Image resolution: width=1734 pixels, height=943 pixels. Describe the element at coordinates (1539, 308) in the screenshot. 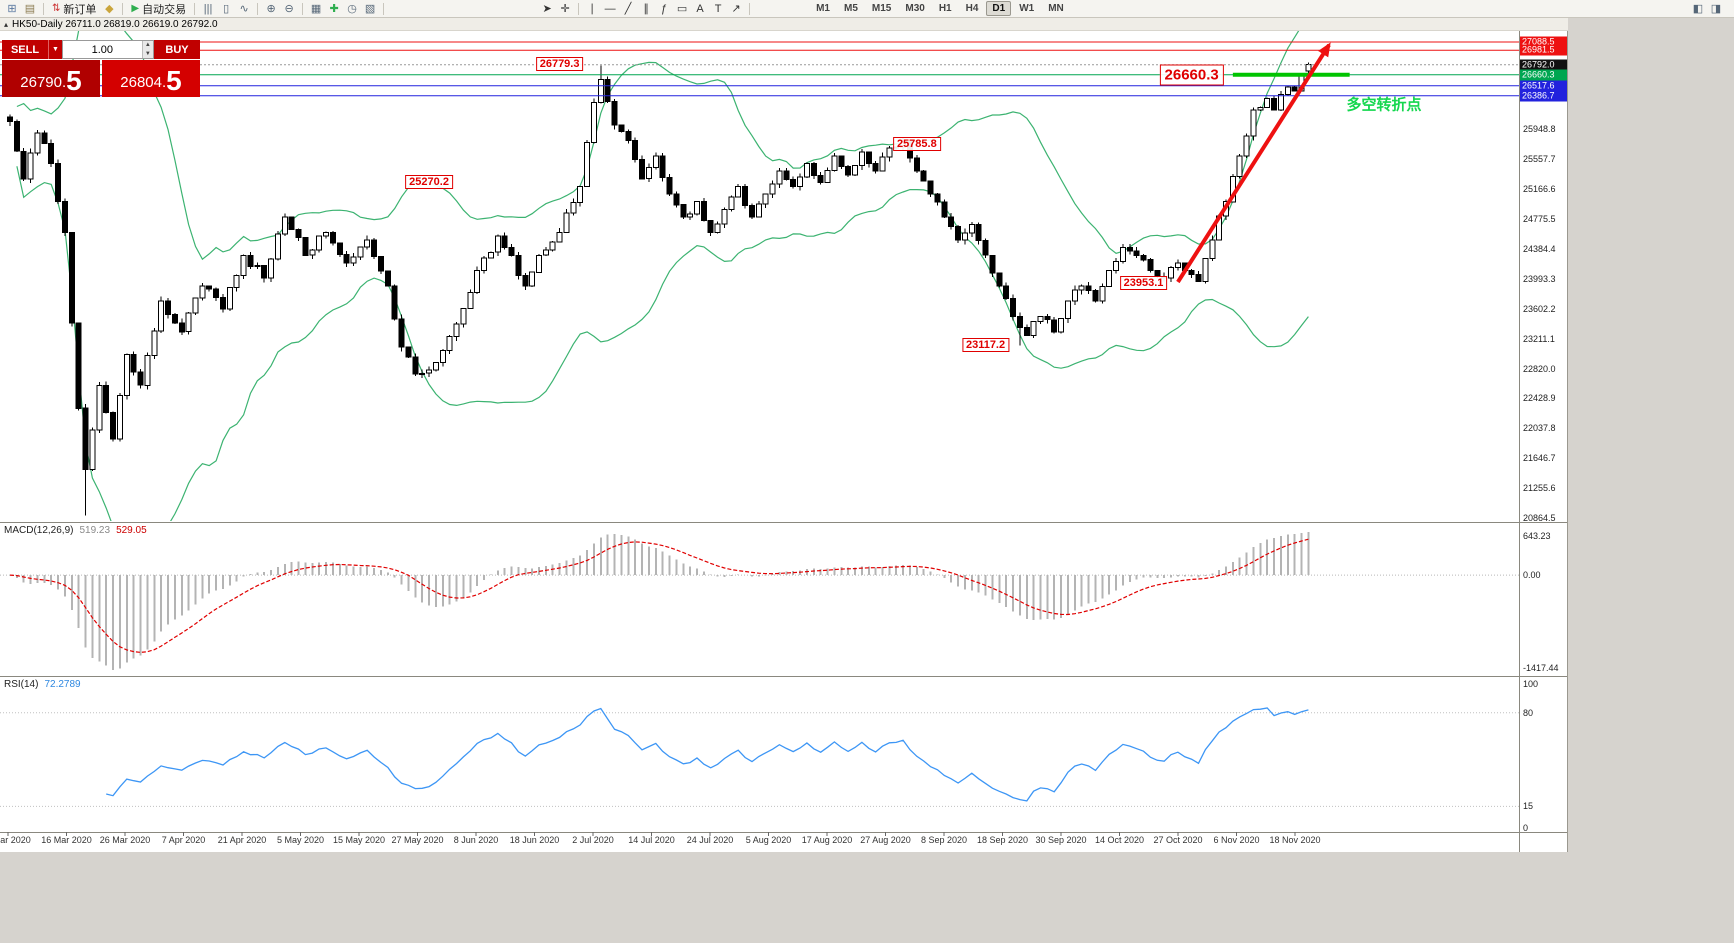

I see `price-axis-label: 23602.2` at that location.